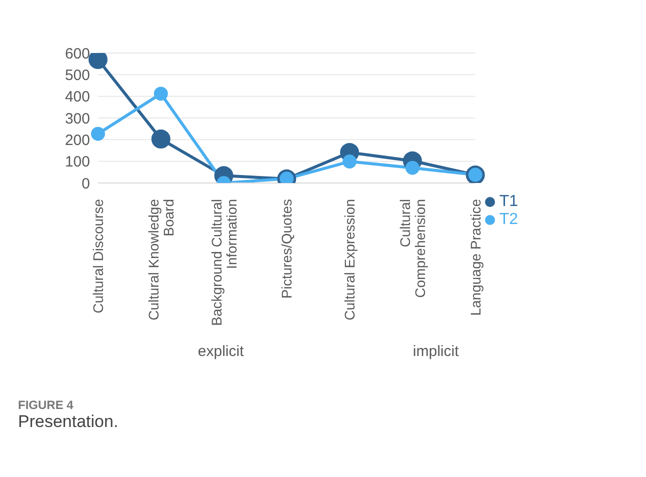 The width and height of the screenshot is (646, 477). What do you see at coordinates (77, 75) in the screenshot?
I see `y-tick-label: 500` at bounding box center [77, 75].